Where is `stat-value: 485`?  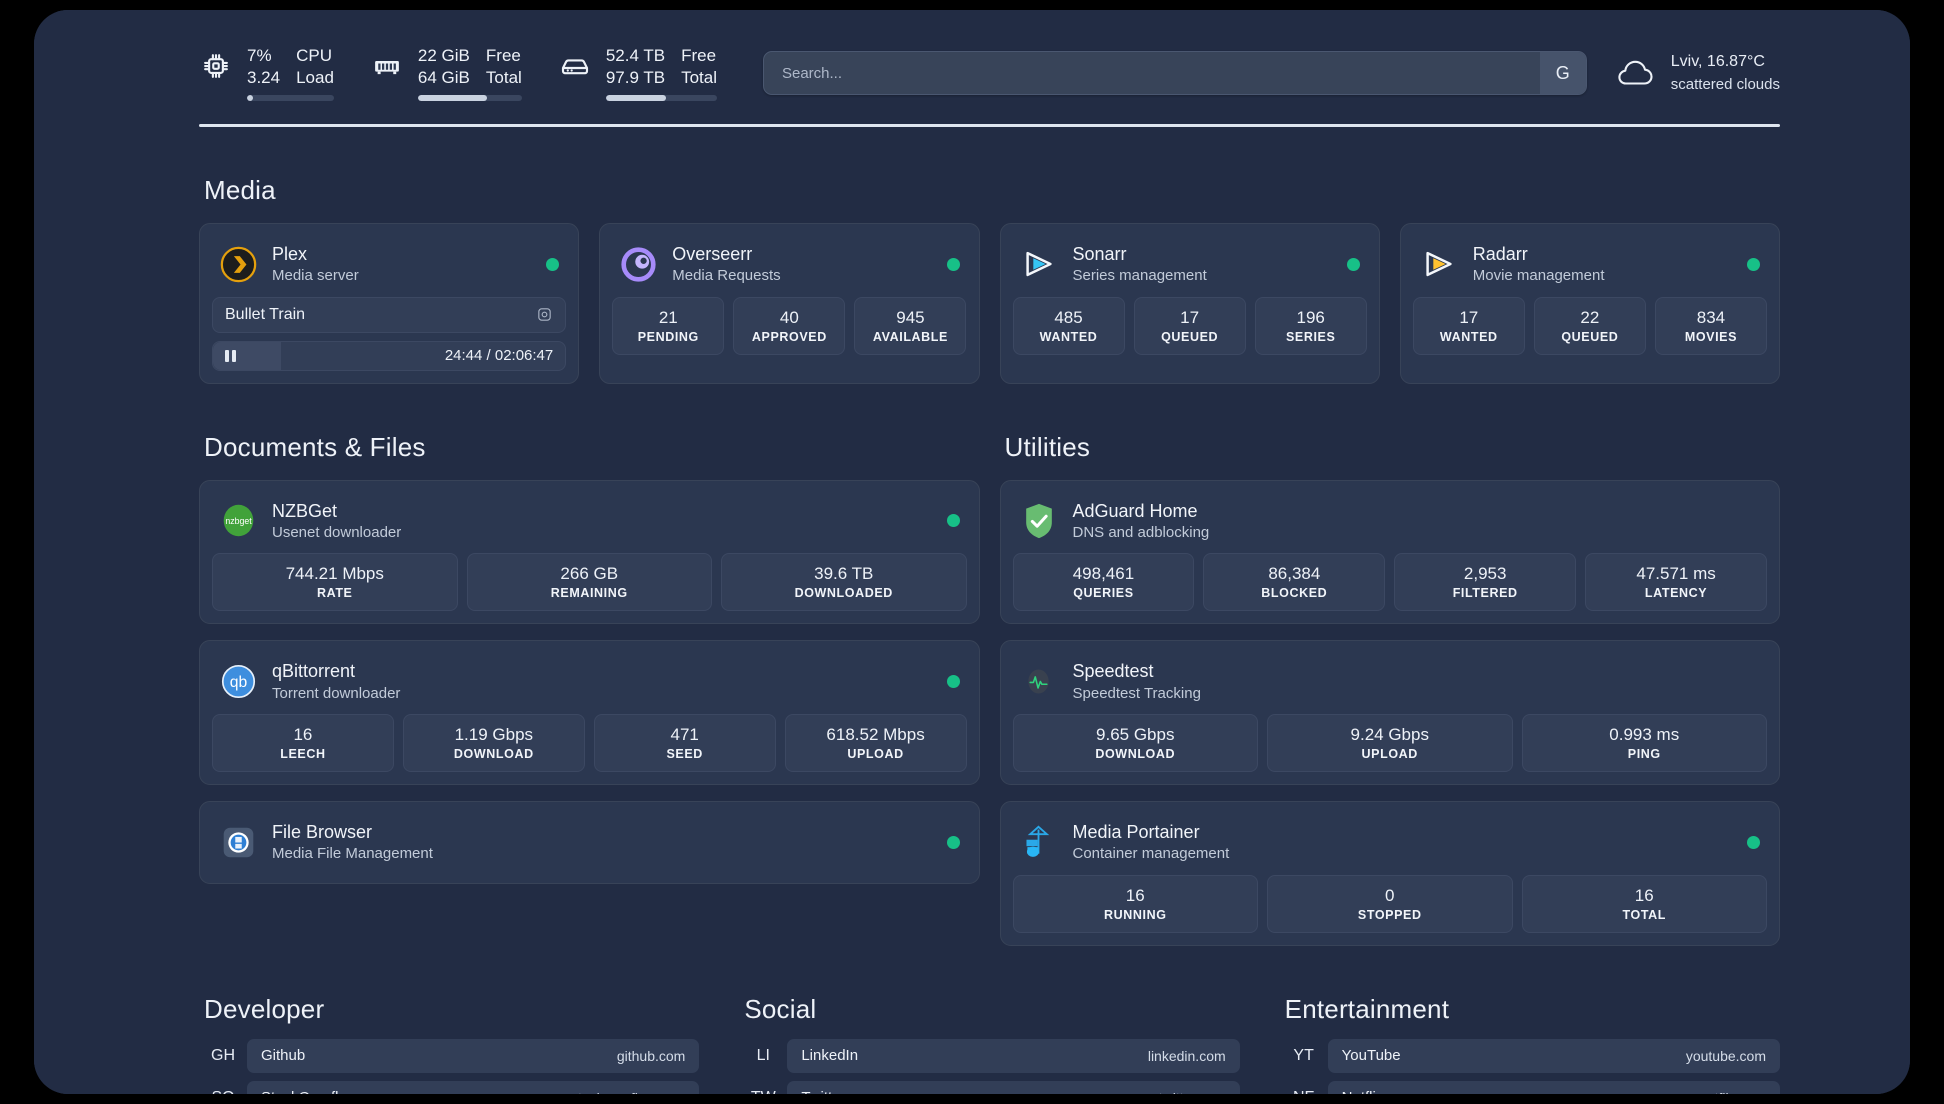
stat-value: 485 is located at coordinates (1068, 317).